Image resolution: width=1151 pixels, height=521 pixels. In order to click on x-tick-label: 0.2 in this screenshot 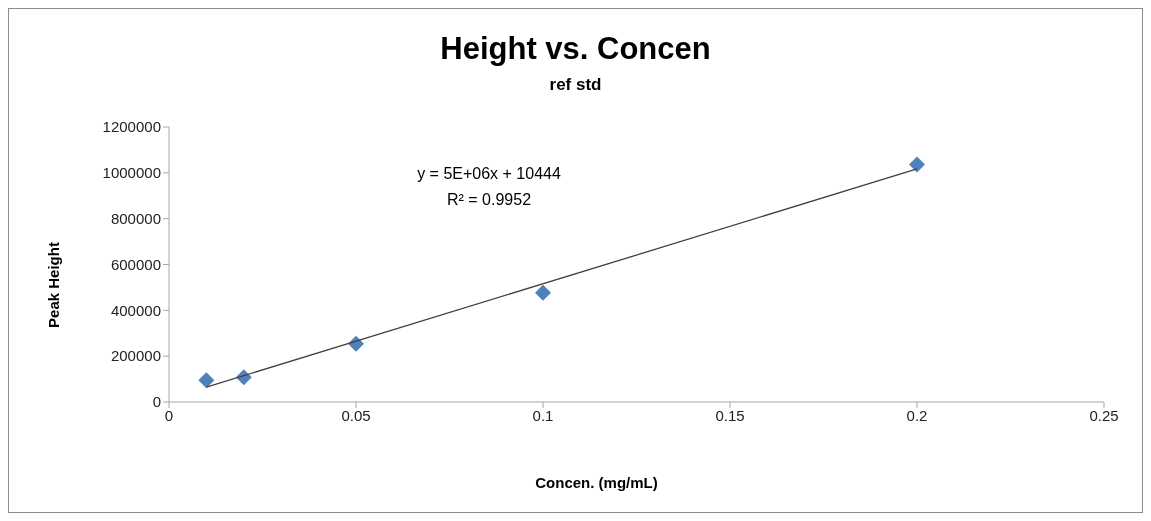, I will do `click(917, 415)`.